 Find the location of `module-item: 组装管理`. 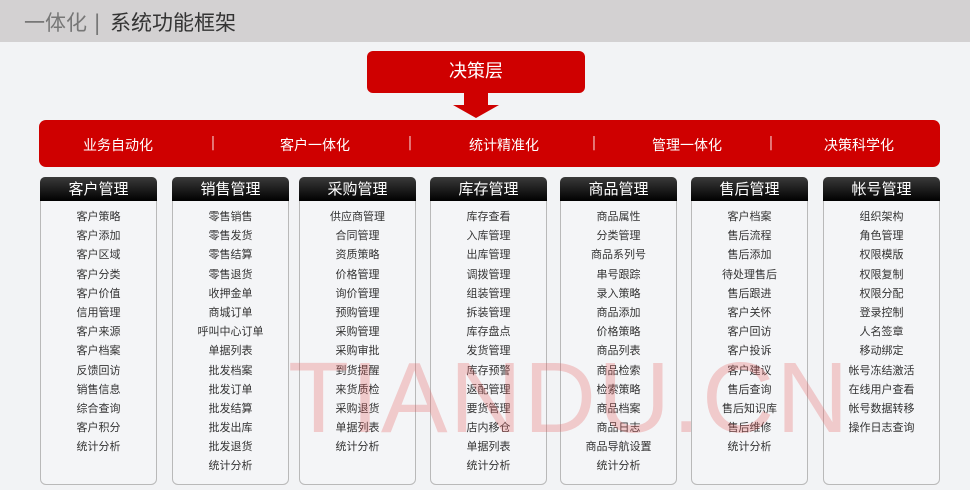

module-item: 组装管理 is located at coordinates (488, 293).